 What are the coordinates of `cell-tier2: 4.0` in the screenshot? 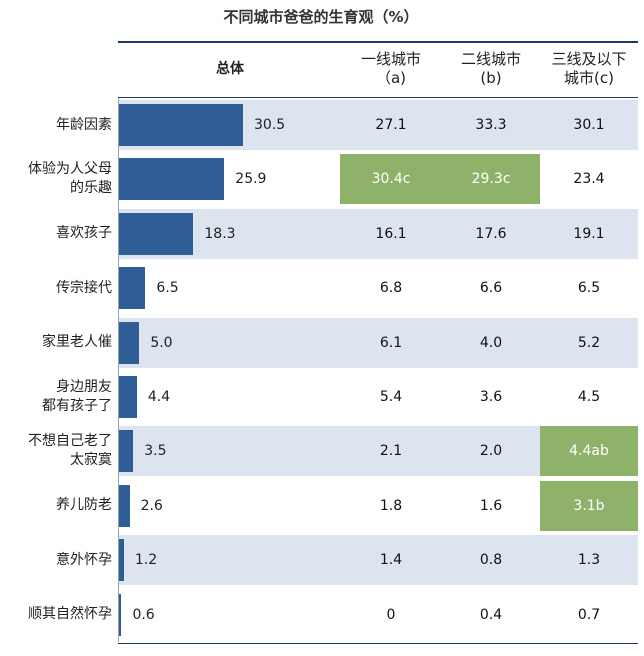 It's located at (491, 342).